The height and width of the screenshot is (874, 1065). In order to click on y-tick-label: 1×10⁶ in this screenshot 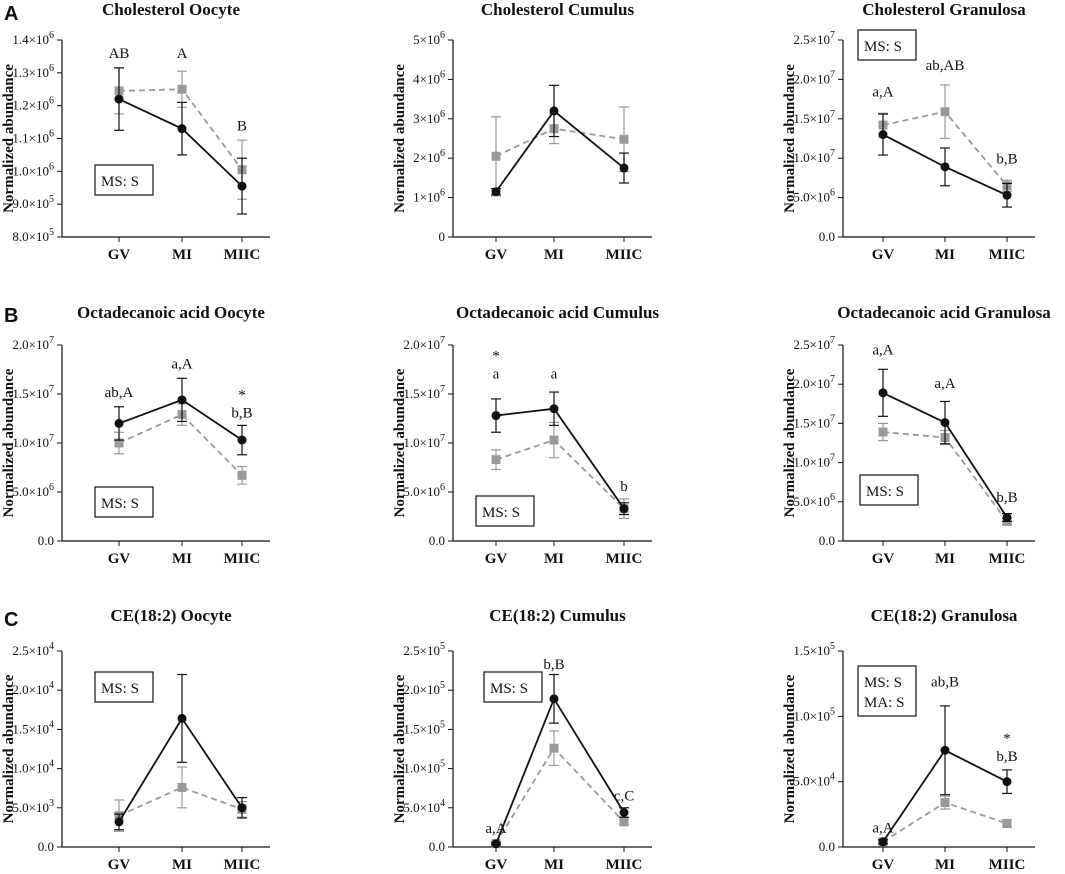, I will do `click(429, 196)`.